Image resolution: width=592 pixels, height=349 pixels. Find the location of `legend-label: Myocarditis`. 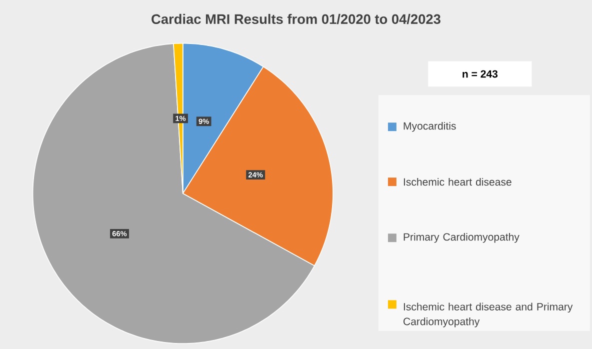

legend-label: Myocarditis is located at coordinates (430, 127).